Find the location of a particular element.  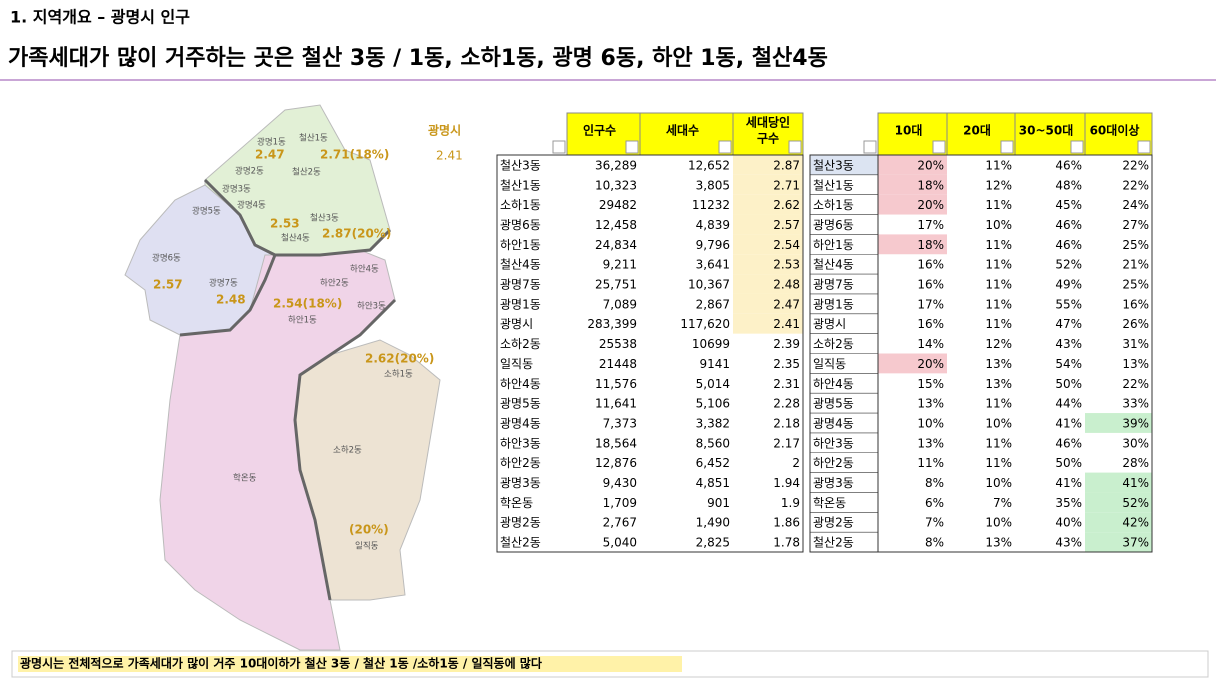

district: 광명6동 is located at coordinates (166, 258).